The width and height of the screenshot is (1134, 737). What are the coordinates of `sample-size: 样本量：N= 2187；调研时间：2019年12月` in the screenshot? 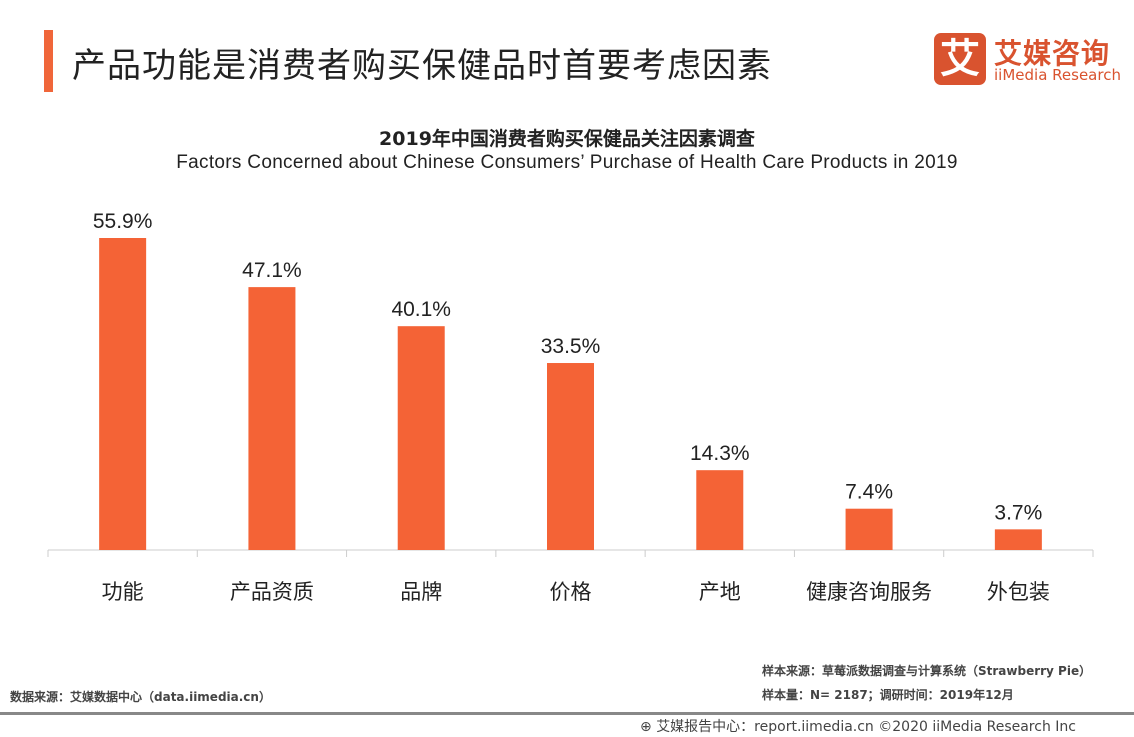 It's located at (888, 695).